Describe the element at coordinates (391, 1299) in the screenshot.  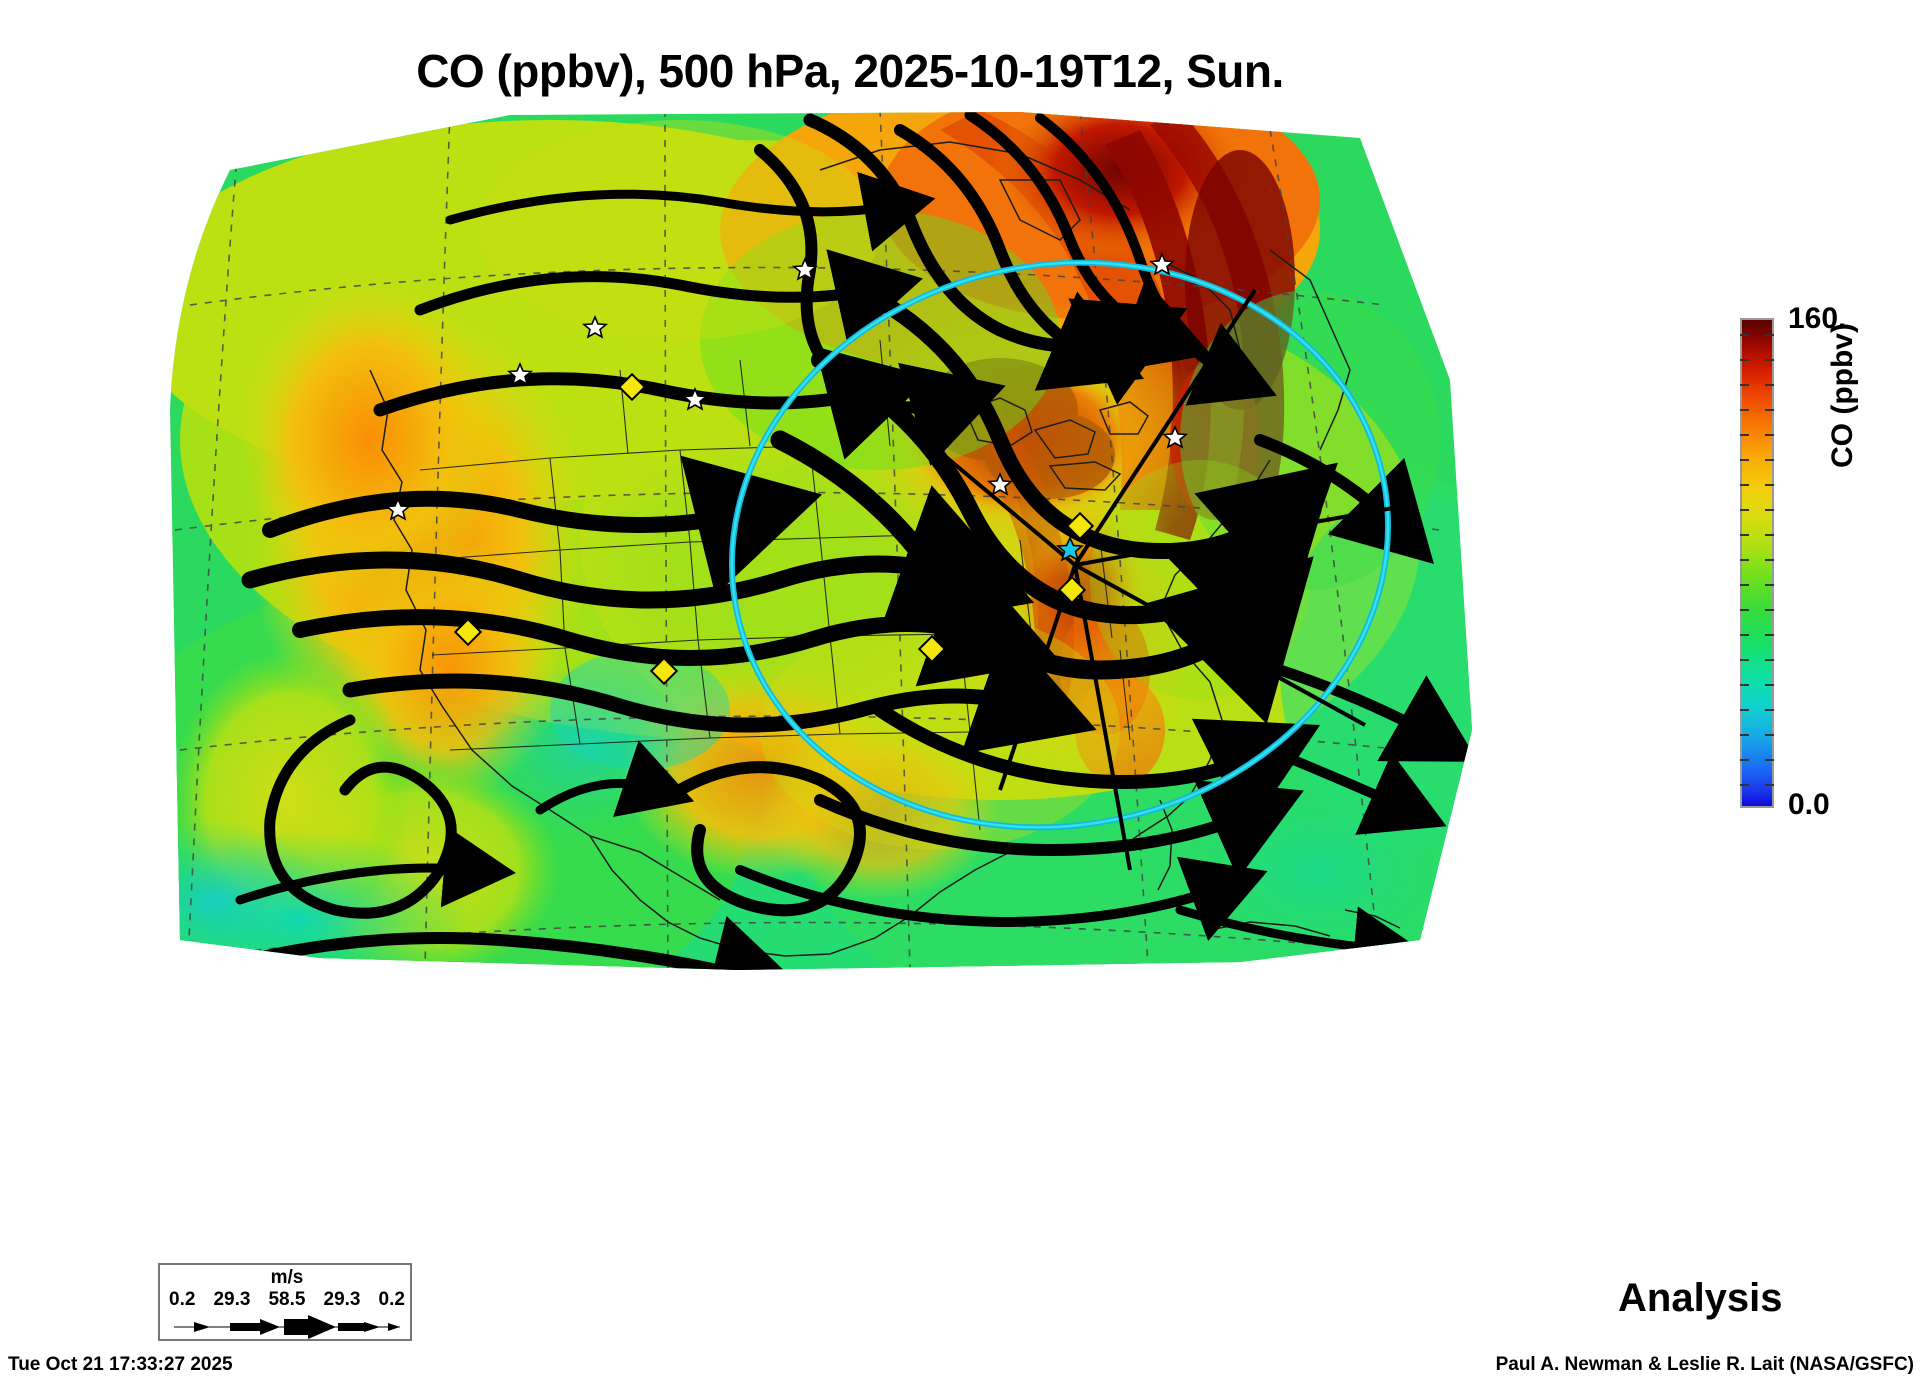
I see `wind-legend-value-4: 0.2` at that location.